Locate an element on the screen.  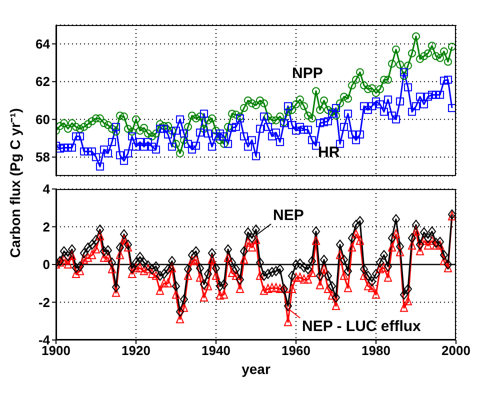
x-tick-label: 1920 is located at coordinates (136, 350).